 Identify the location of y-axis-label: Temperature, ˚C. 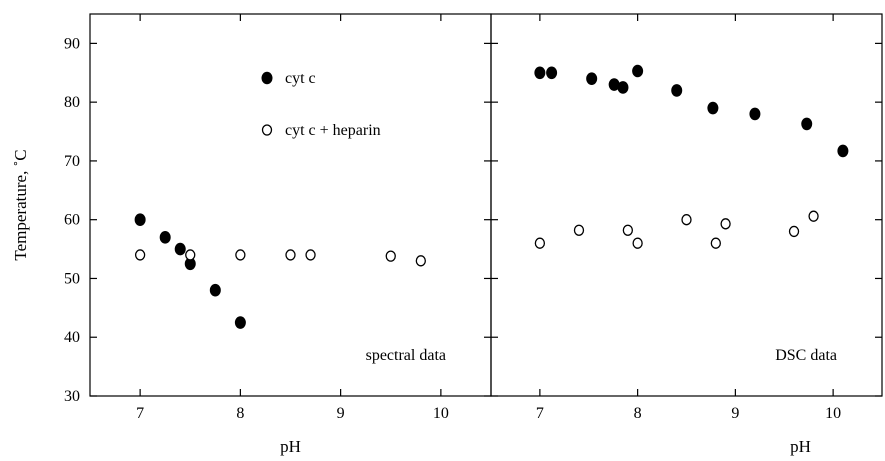
(20, 204).